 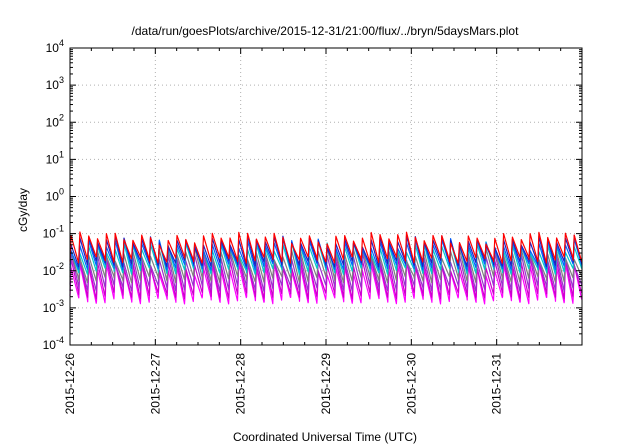 What do you see at coordinates (325, 437) in the screenshot?
I see `x-axis-label: Coordinated Universal Time (UTC)` at bounding box center [325, 437].